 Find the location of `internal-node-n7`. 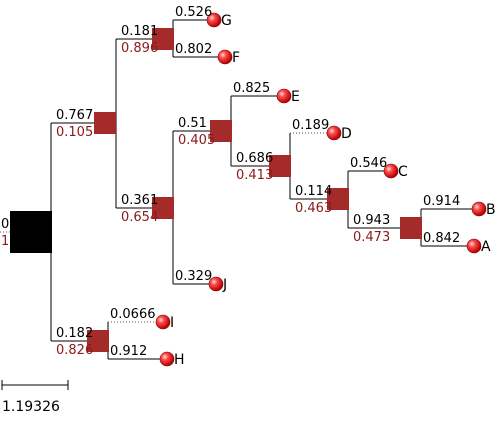

internal-node-n7 is located at coordinates (411, 228).